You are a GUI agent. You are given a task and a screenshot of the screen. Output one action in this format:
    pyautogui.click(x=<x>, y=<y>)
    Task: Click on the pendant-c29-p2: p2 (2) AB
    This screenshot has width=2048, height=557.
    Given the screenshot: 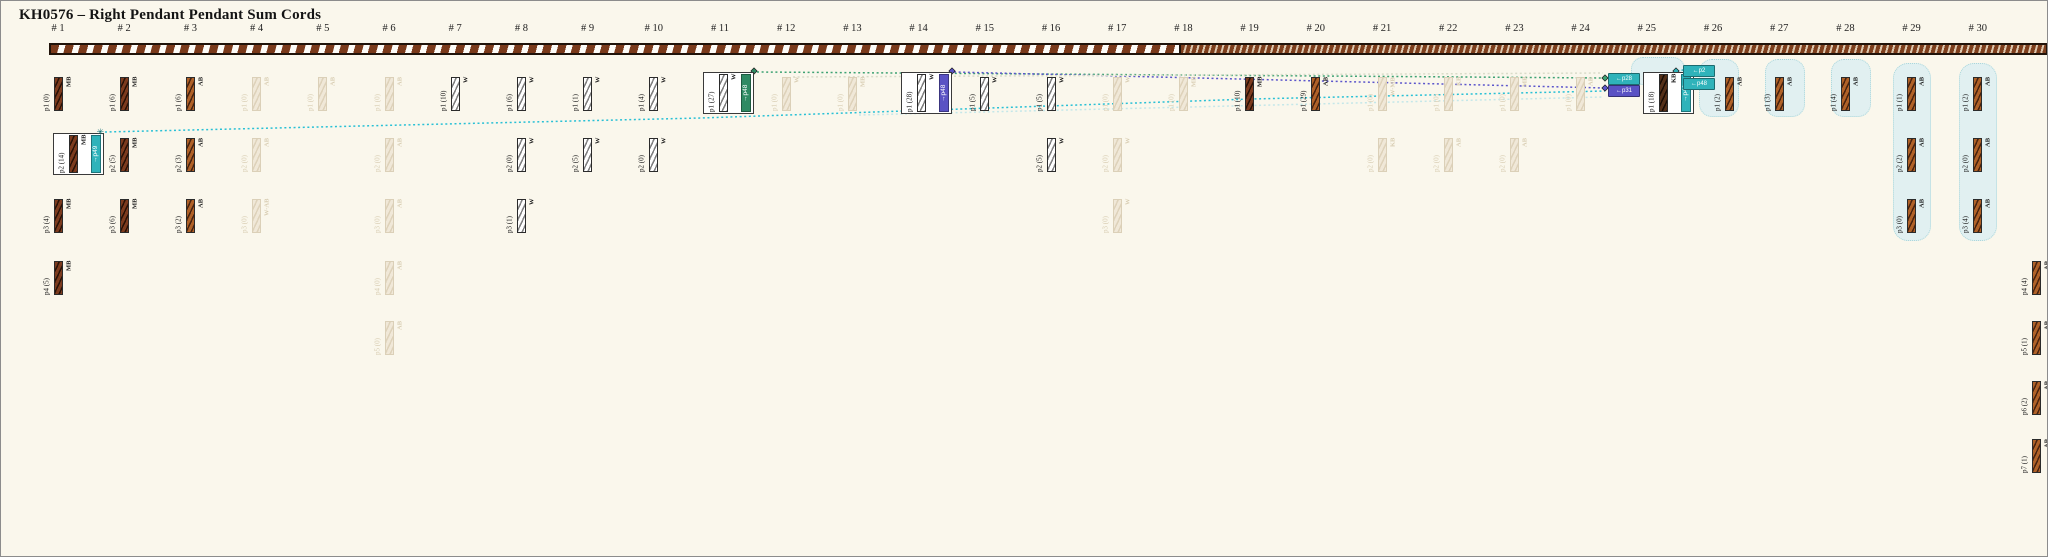 What is the action you would take?
    pyautogui.click(x=1911, y=155)
    